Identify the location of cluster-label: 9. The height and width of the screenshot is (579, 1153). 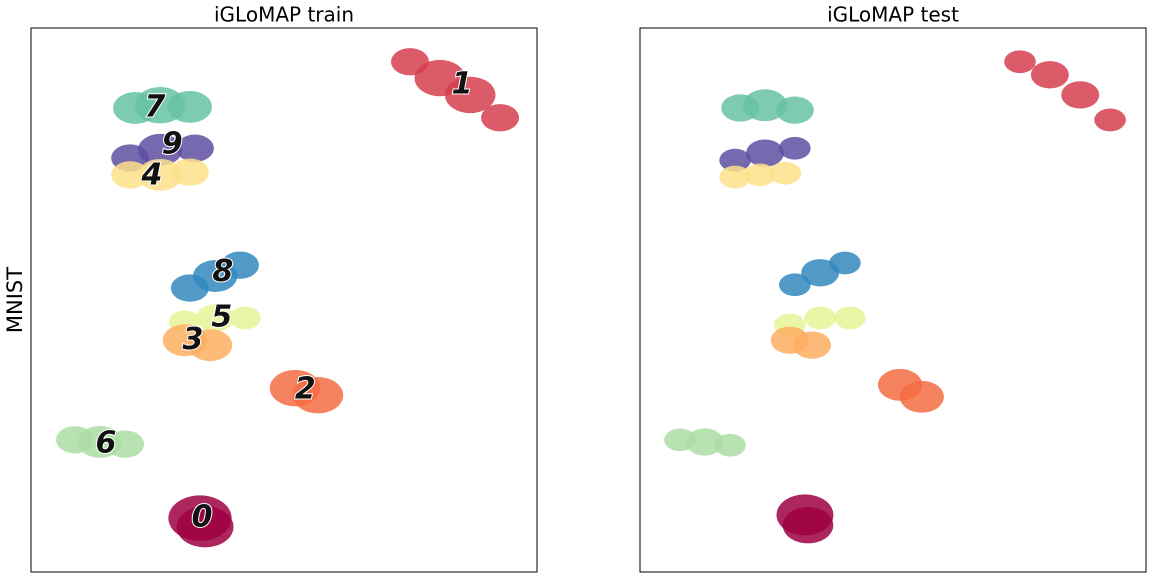
(172, 143).